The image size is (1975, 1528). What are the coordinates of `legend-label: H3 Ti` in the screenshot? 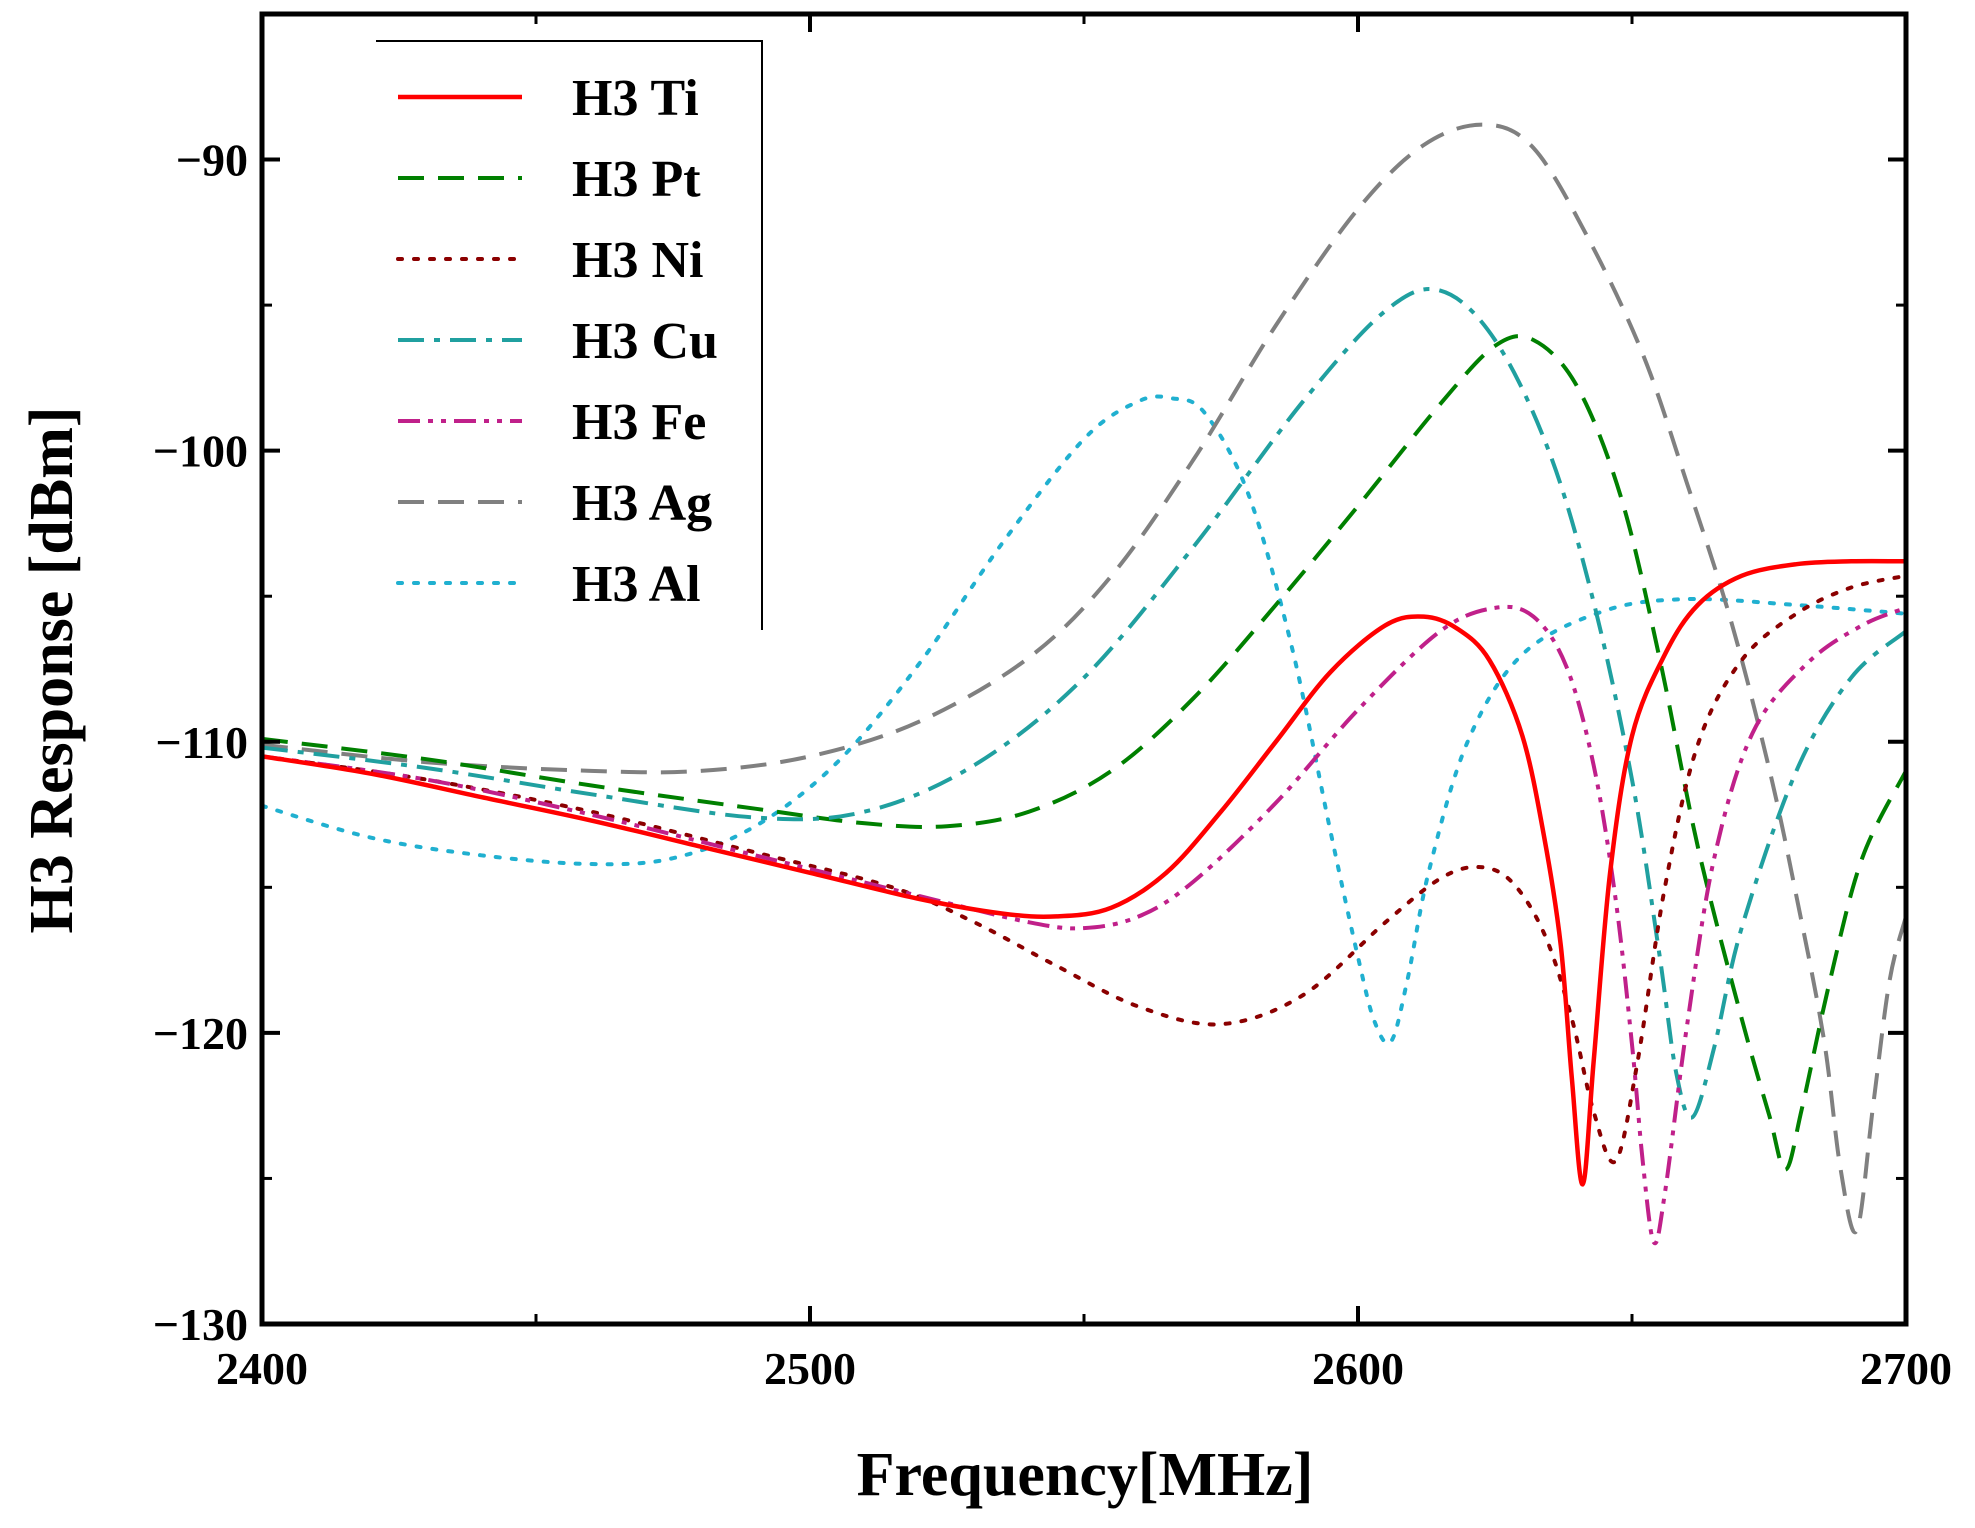 It's located at (635, 98).